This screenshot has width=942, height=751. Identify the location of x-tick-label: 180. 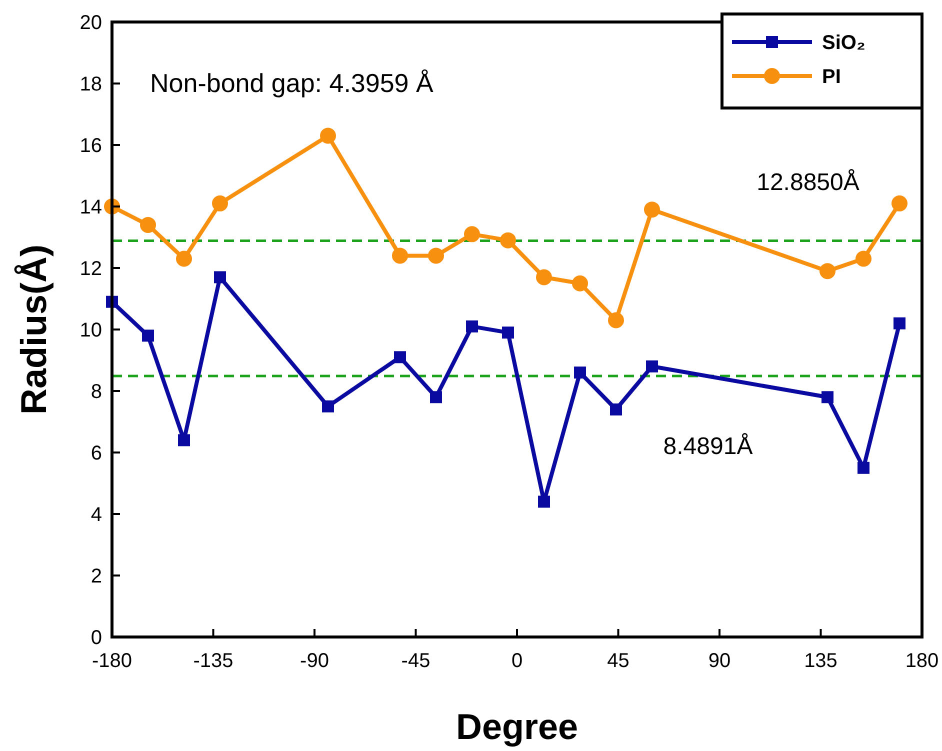
(922, 661).